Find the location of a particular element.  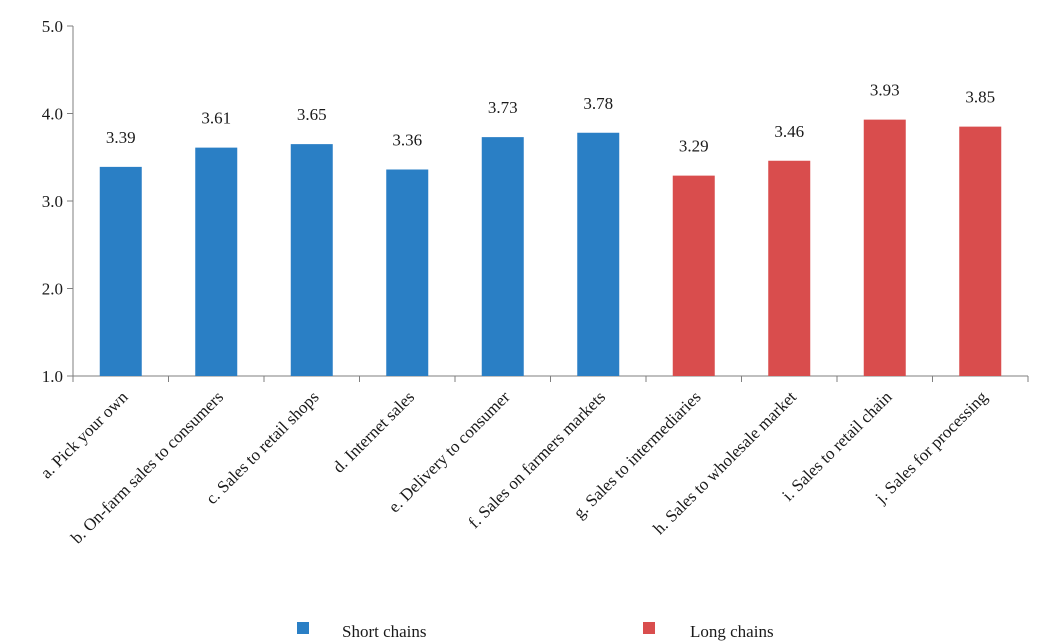

data-label: 3.36 is located at coordinates (407, 140).